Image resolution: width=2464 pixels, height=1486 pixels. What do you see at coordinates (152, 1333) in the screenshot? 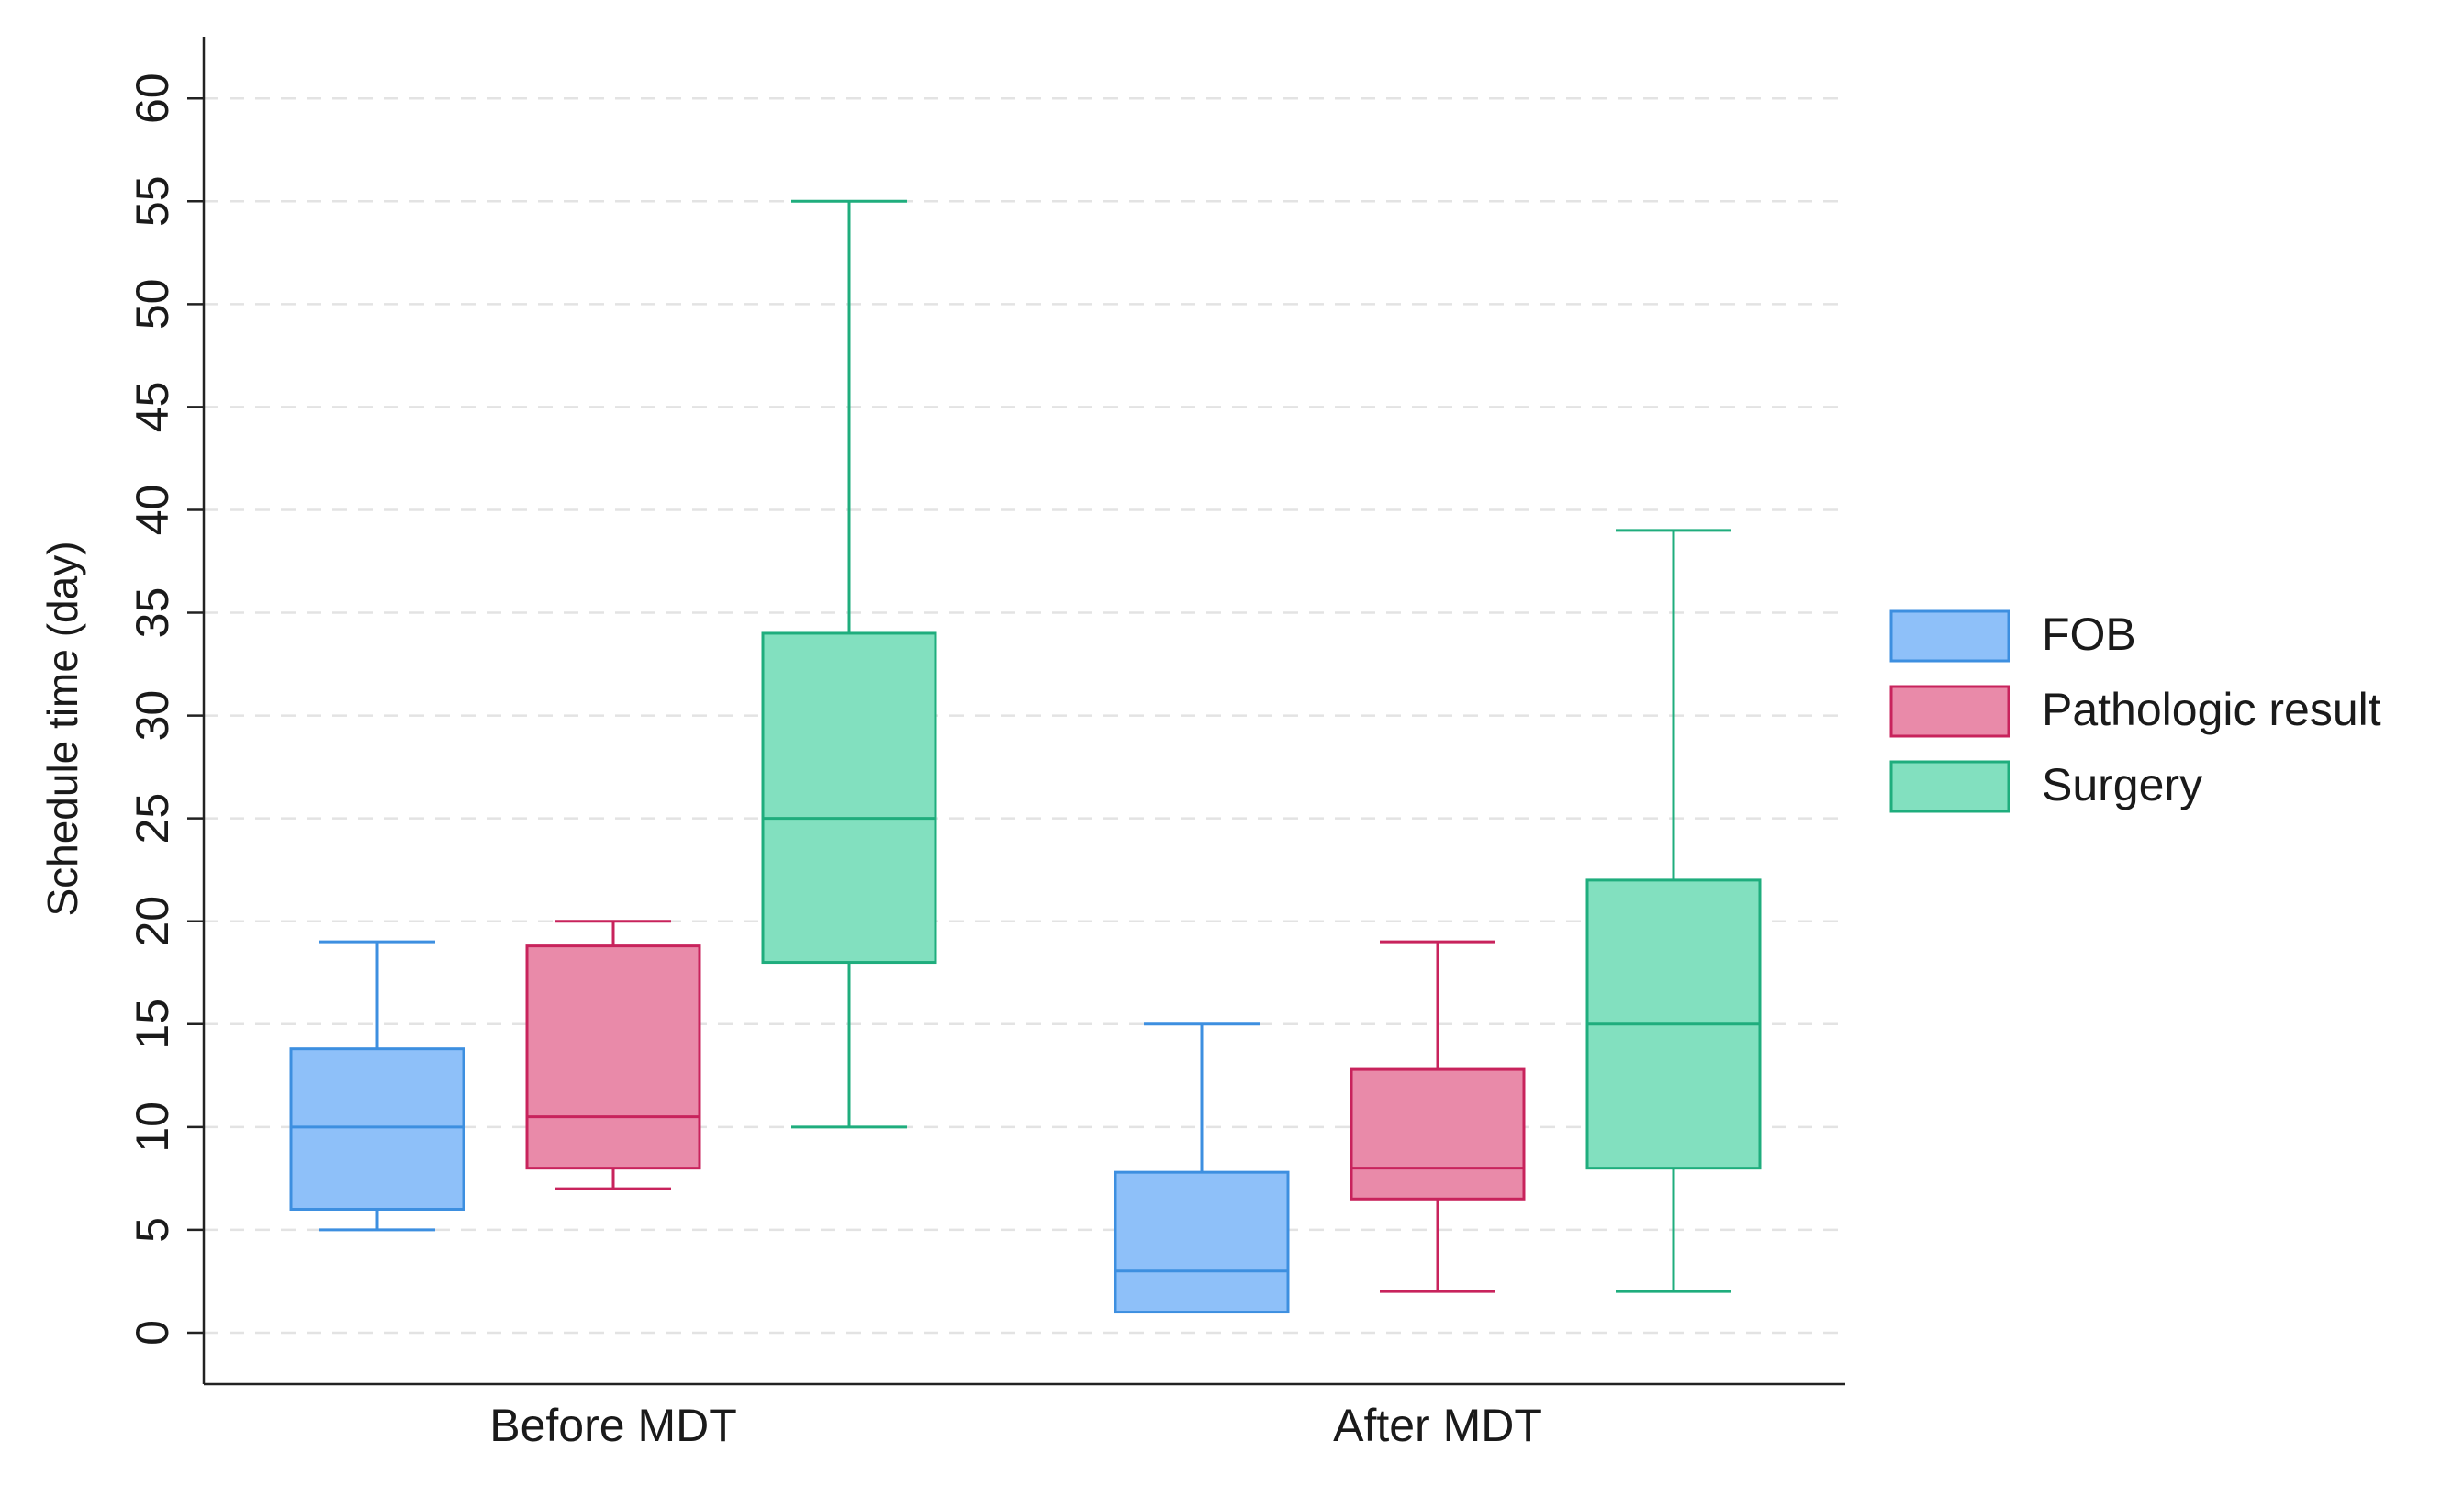
I see `y-tick-label: 0` at bounding box center [152, 1333].